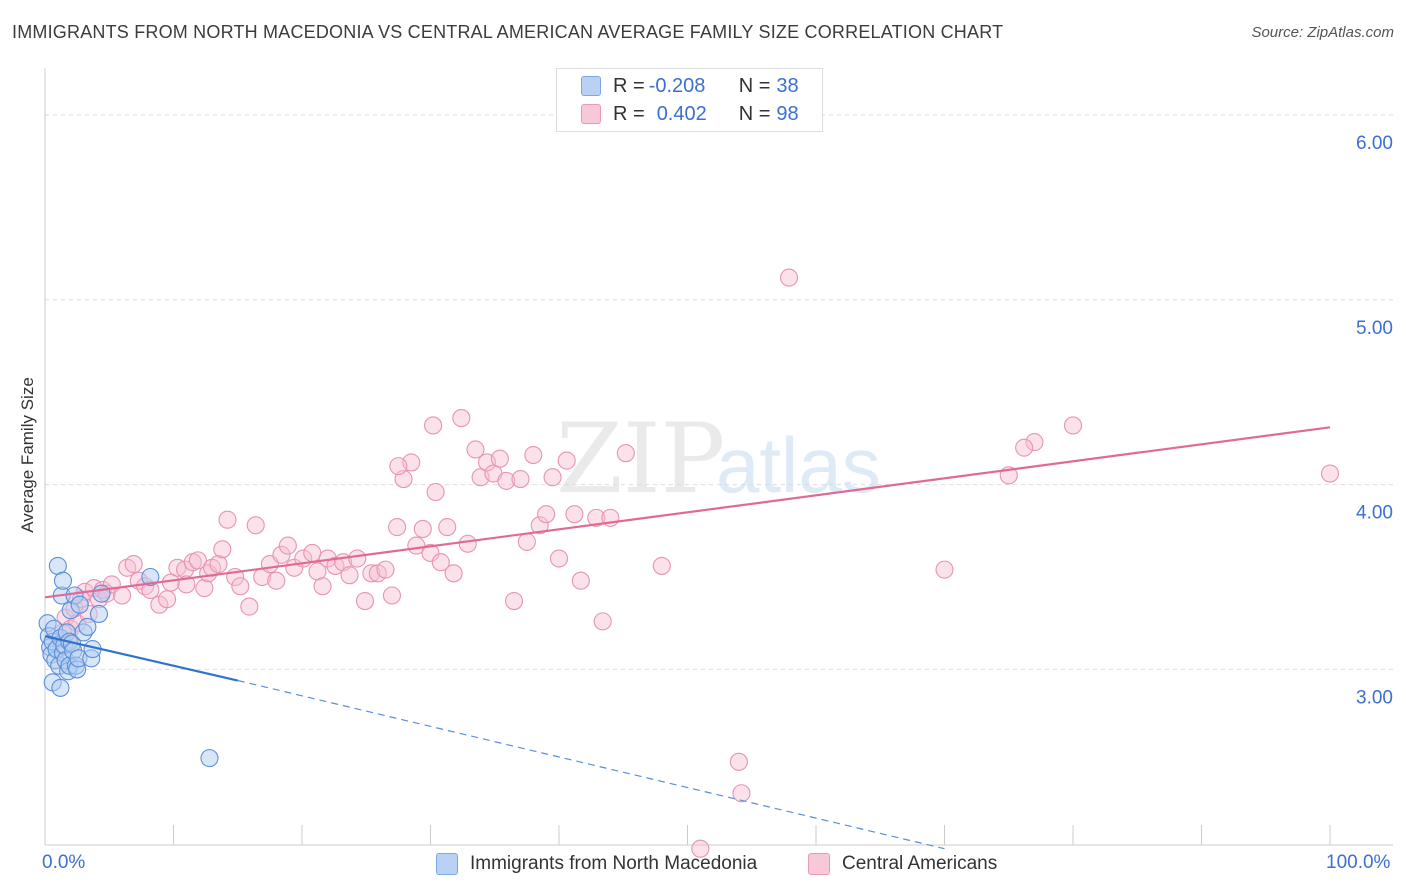  I want to click on bottom-legend-north-macedonia: Immigrants from North Macedonia, so click(596, 864).